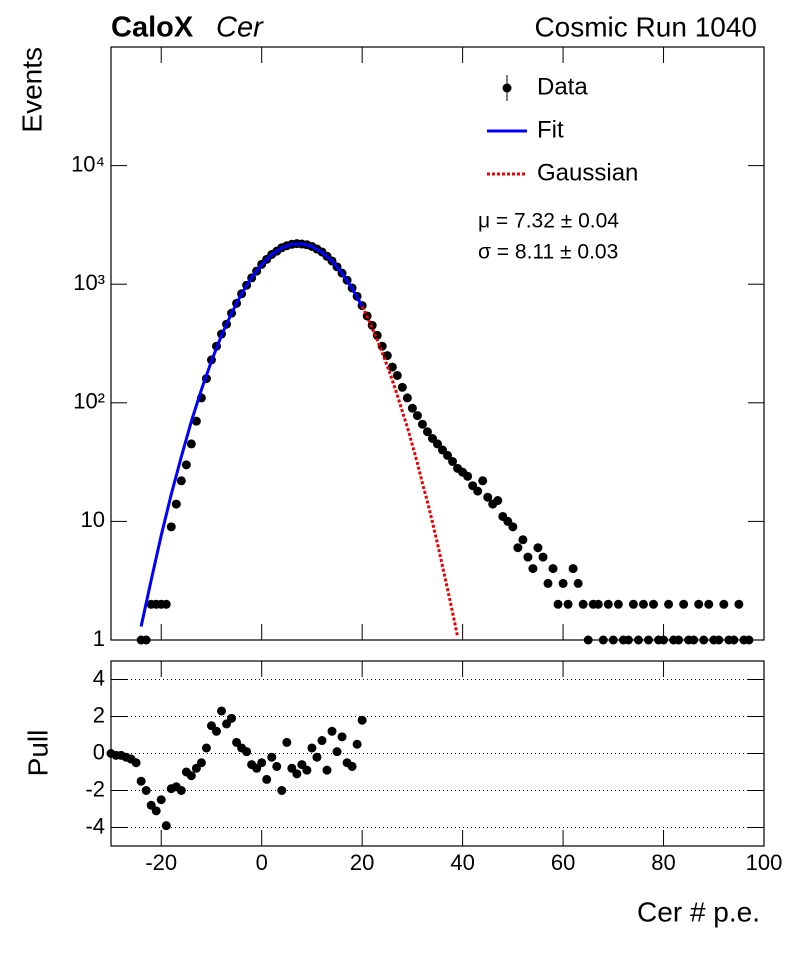  I want to click on y-tick-label: -2, so click(95, 788).